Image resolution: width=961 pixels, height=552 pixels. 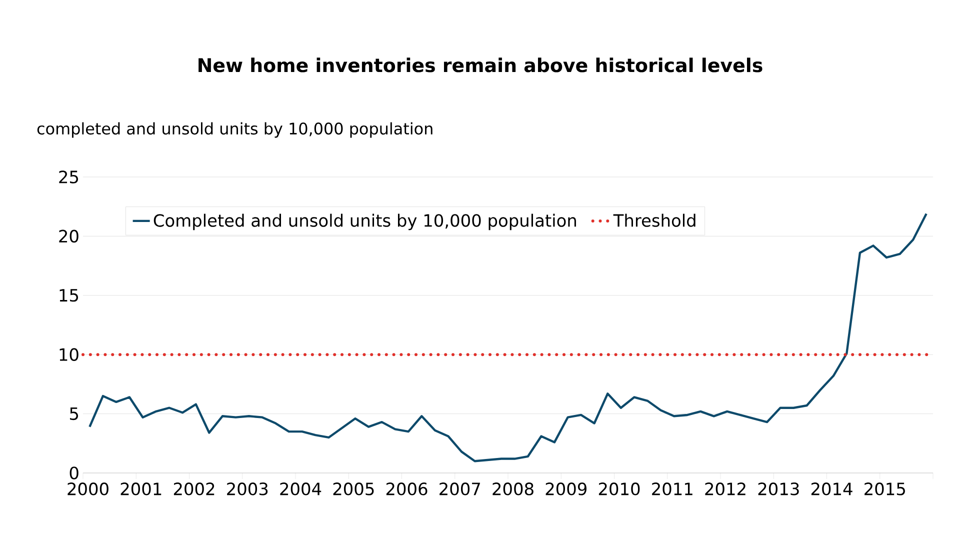 I want to click on y-tick-label: 15, so click(x=69, y=295).